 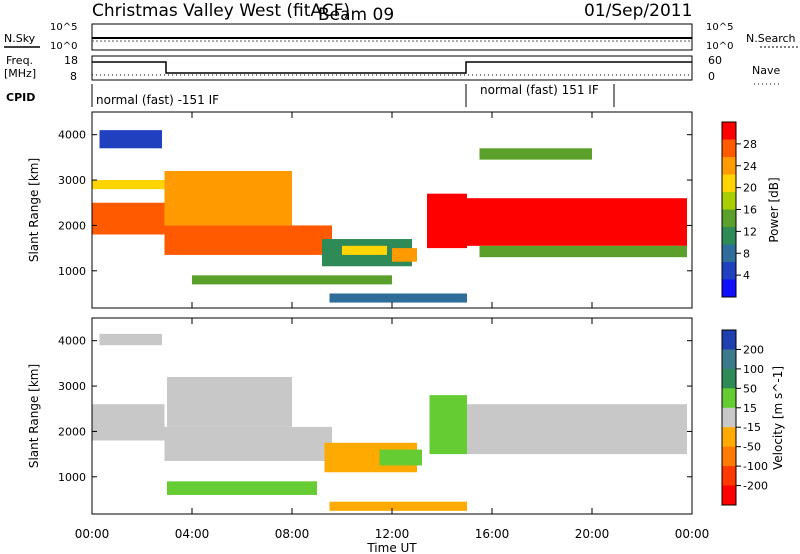 I want to click on freq-unit: [MHz], so click(x=20, y=73).